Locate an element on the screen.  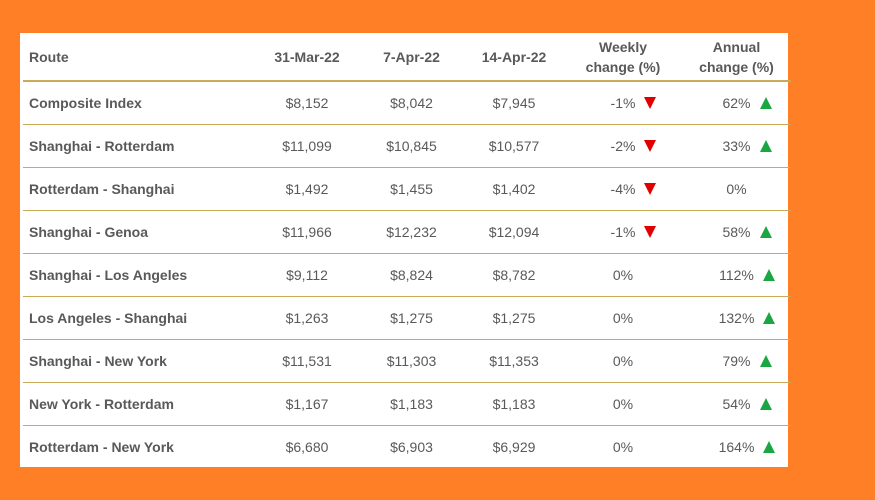
header-weekly-line-2: change (%) is located at coordinates (623, 66).